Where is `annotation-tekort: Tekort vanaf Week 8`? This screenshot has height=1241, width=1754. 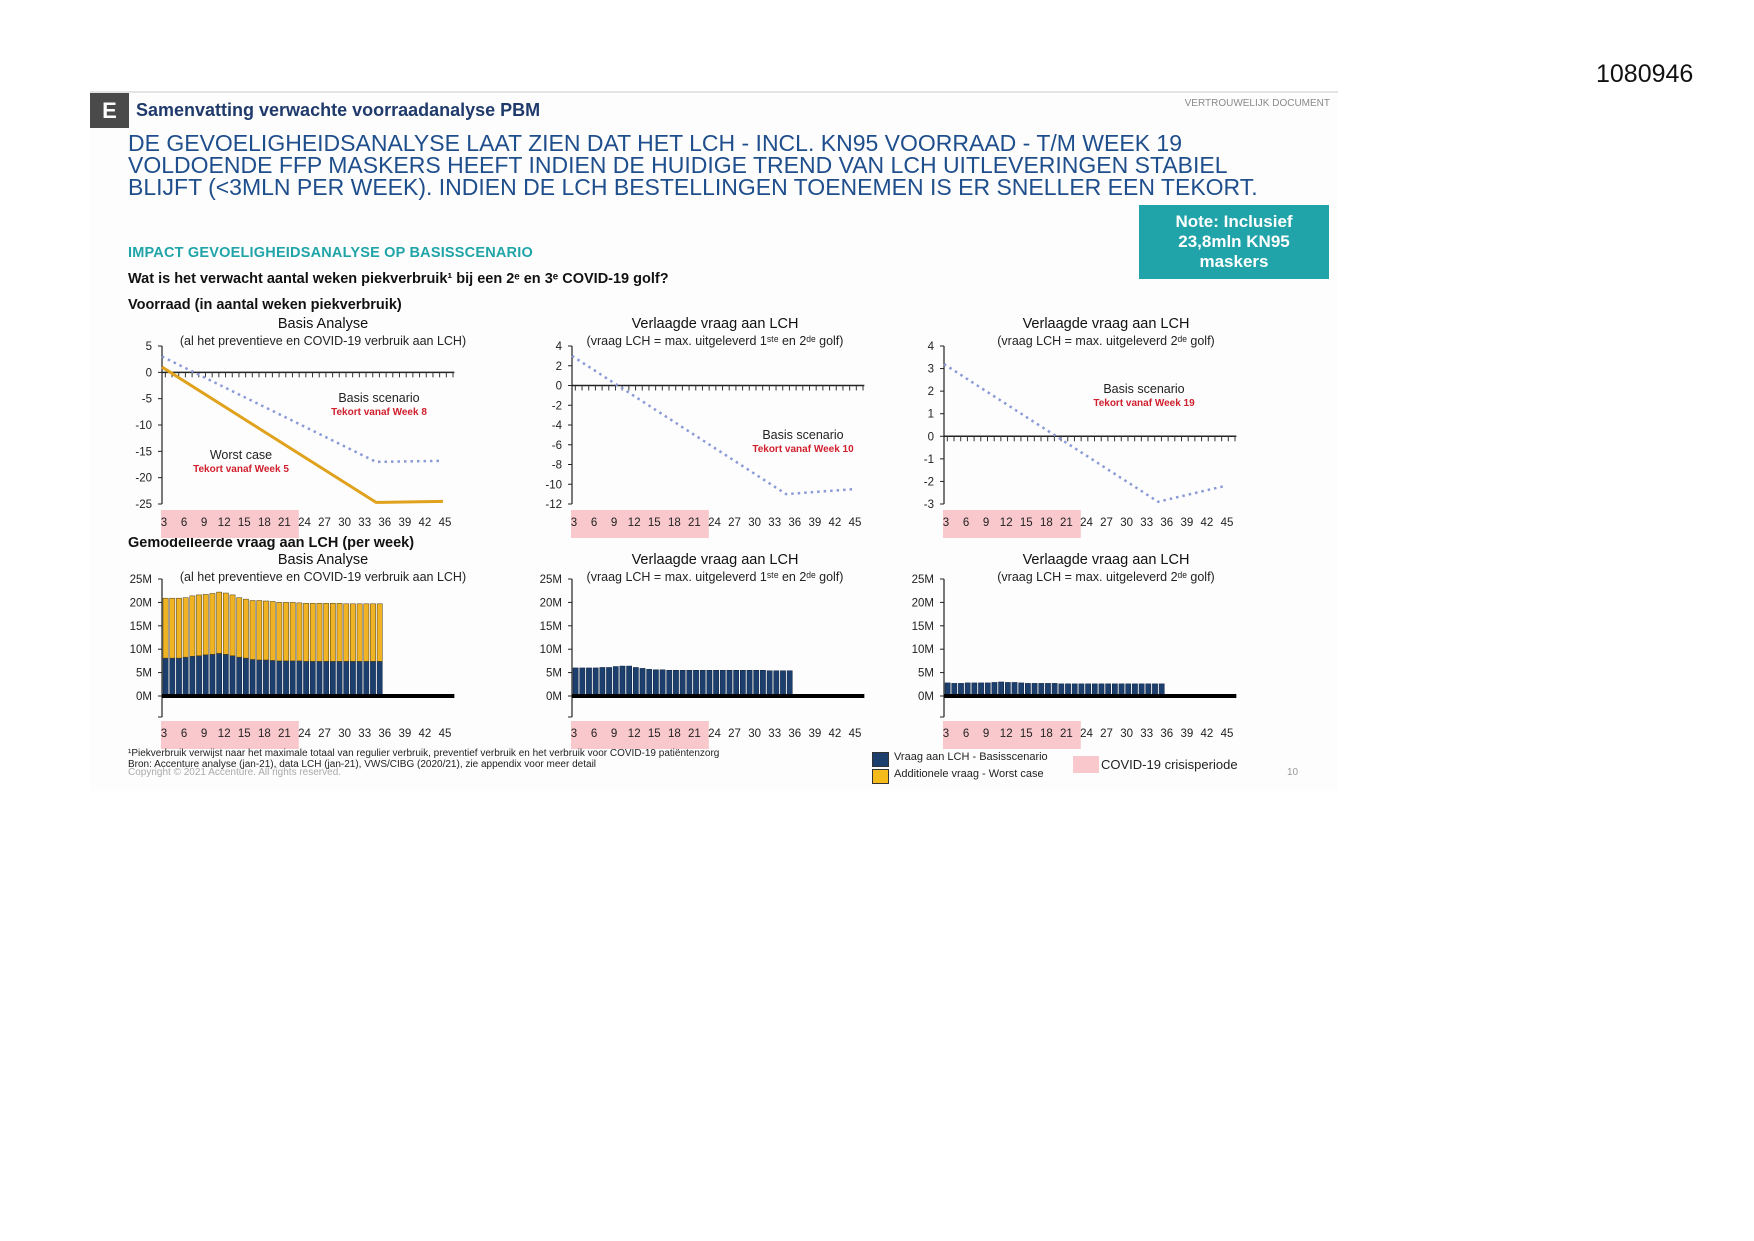
annotation-tekort: Tekort vanaf Week 8 is located at coordinates (379, 412).